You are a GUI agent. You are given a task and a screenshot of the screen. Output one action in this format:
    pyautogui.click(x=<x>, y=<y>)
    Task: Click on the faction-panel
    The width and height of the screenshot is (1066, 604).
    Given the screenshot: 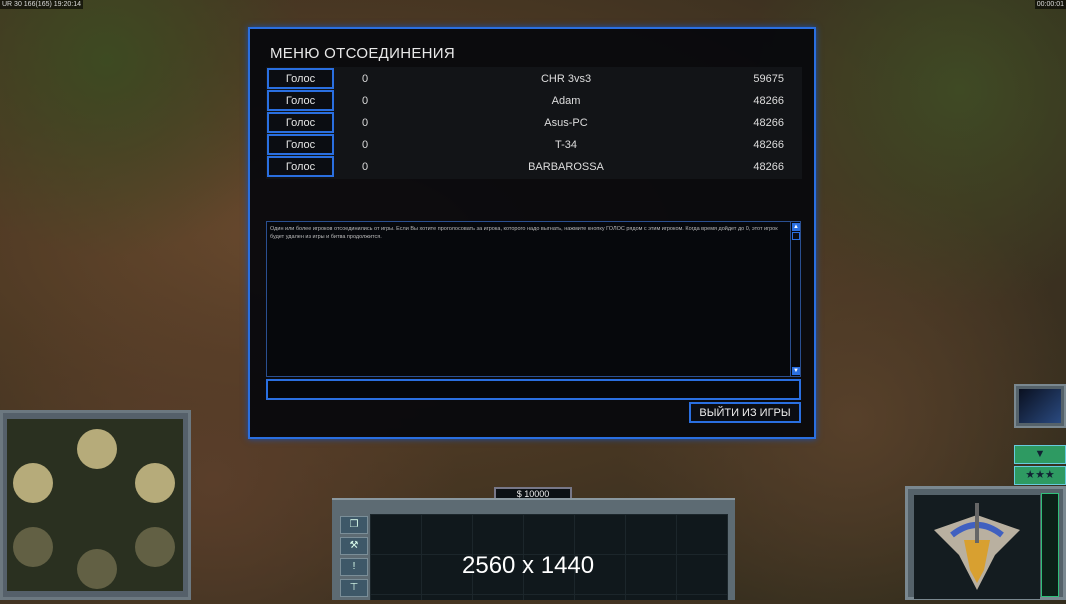 What is the action you would take?
    pyautogui.click(x=985, y=543)
    